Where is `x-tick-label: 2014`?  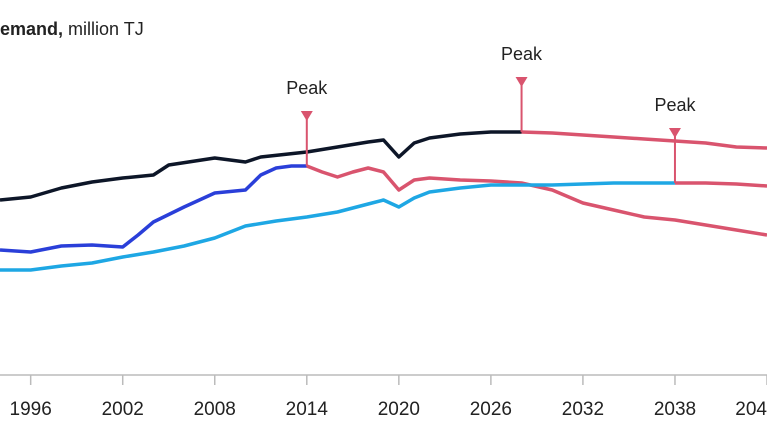
x-tick-label: 2014 is located at coordinates (307, 409).